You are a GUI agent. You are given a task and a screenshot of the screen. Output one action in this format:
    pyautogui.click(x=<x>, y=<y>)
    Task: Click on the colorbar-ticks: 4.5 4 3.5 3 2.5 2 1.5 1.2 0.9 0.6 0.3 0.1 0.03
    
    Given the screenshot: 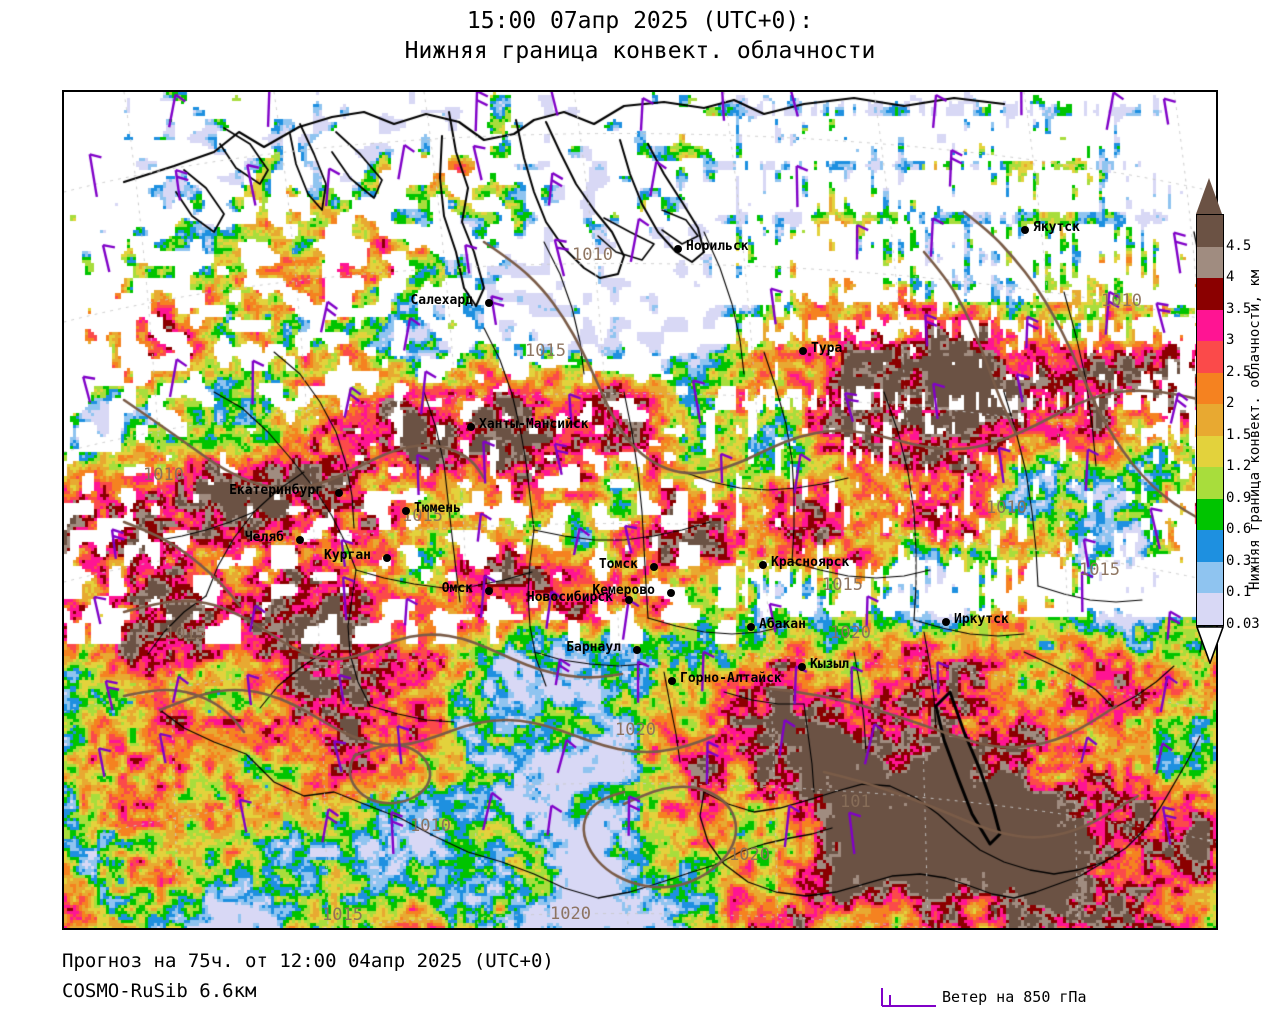 What is the action you would take?
    pyautogui.click(x=1251, y=423)
    